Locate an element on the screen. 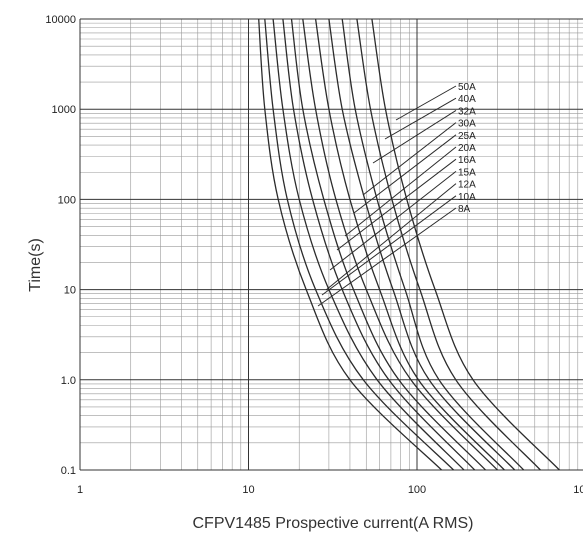 The image size is (583, 550). x-axis-title: CFPV1485 Prospective current(A RMS) is located at coordinates (333, 523).